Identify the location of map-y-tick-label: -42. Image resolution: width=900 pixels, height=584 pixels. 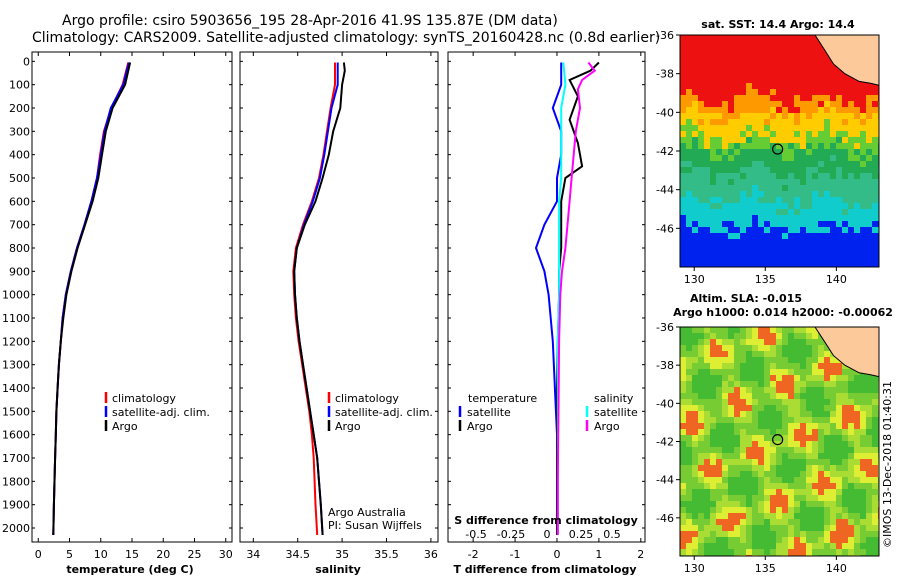
(665, 442).